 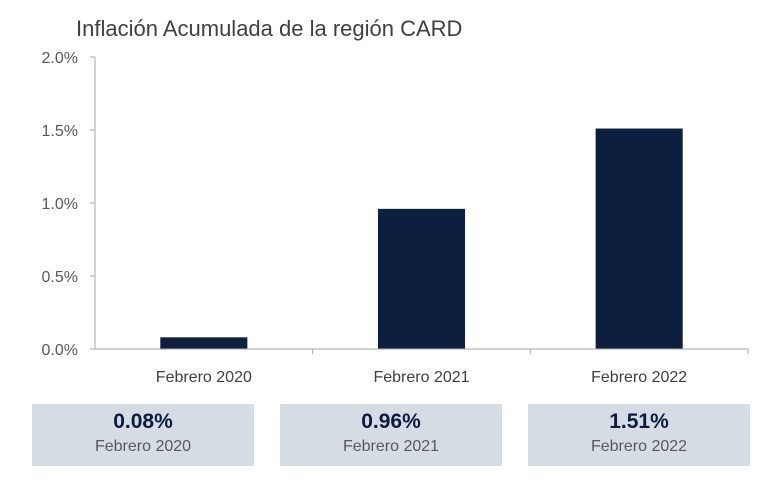 I want to click on kpi-card-2021: 0.96% Febrero 2021, so click(x=391, y=435).